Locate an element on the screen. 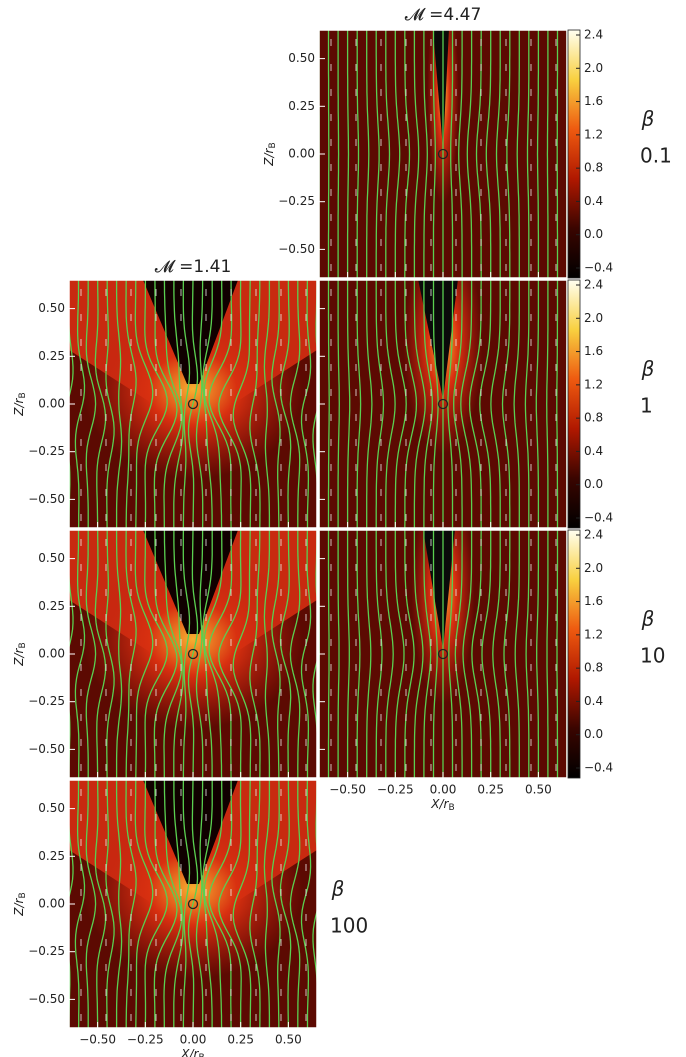  colorbar-tick-label: 0.4 is located at coordinates (593, 701).